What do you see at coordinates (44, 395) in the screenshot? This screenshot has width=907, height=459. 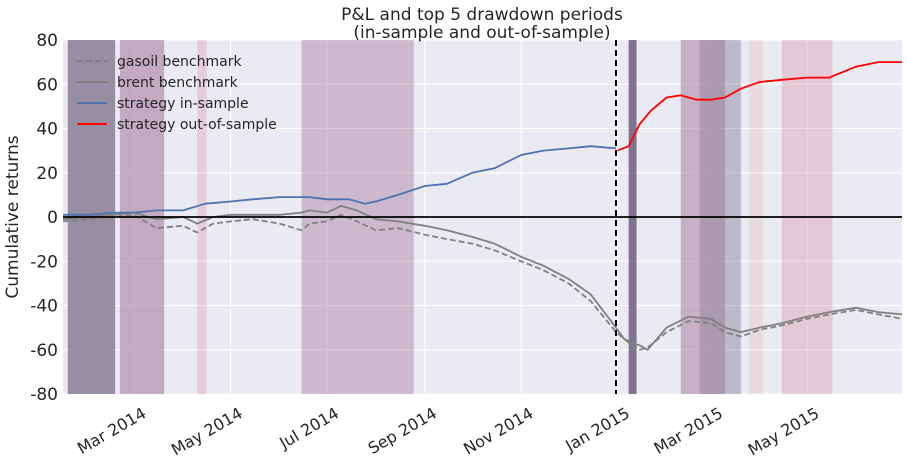 I see `y-tick-label-0: -80` at bounding box center [44, 395].